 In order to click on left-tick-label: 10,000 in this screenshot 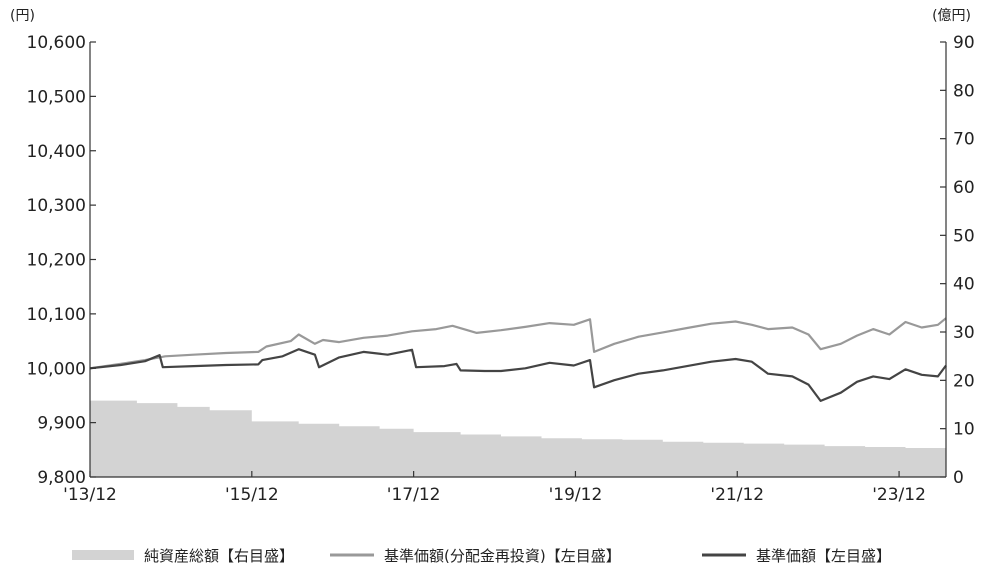, I will do `click(56, 369)`.